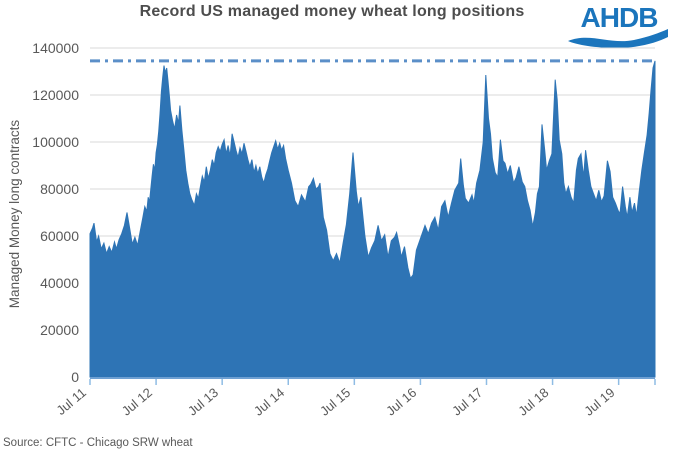 This screenshot has height=454, width=674. Describe the element at coordinates (203, 402) in the screenshot. I see `x-tick-label: Jul 13` at that location.